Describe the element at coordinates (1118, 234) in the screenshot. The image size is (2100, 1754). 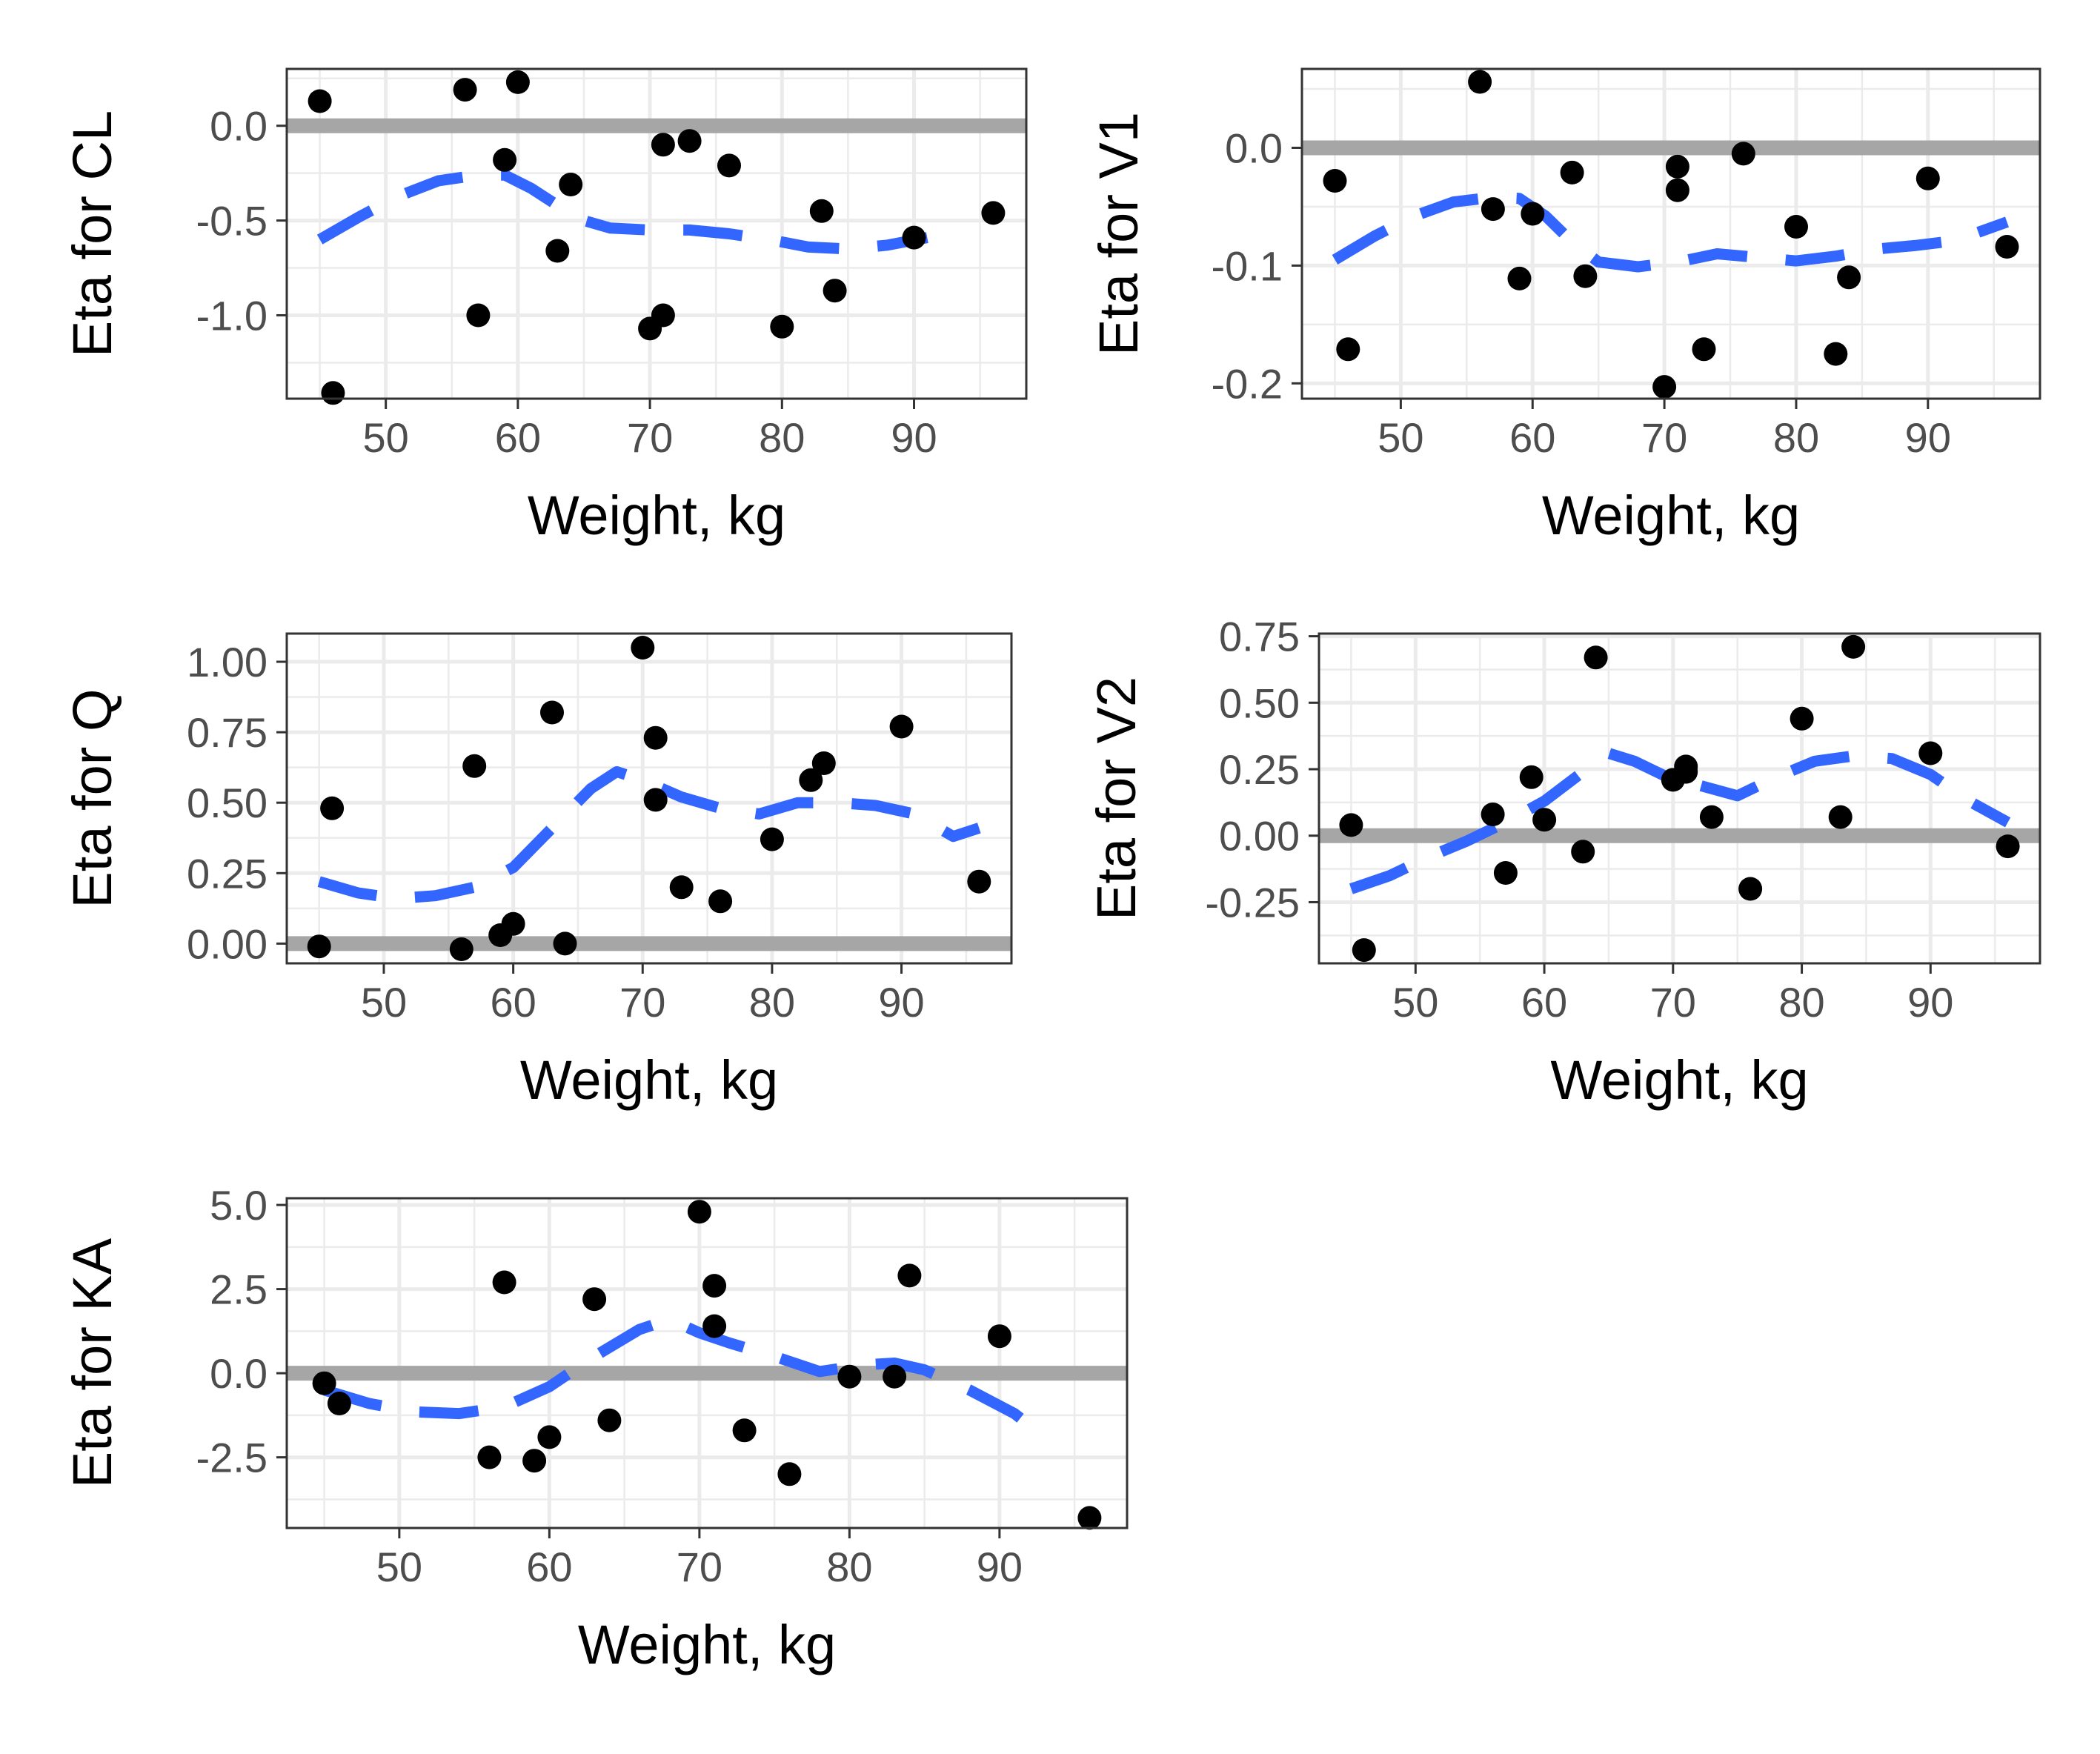
I see `y-axis-title: Eta for V1` at that location.